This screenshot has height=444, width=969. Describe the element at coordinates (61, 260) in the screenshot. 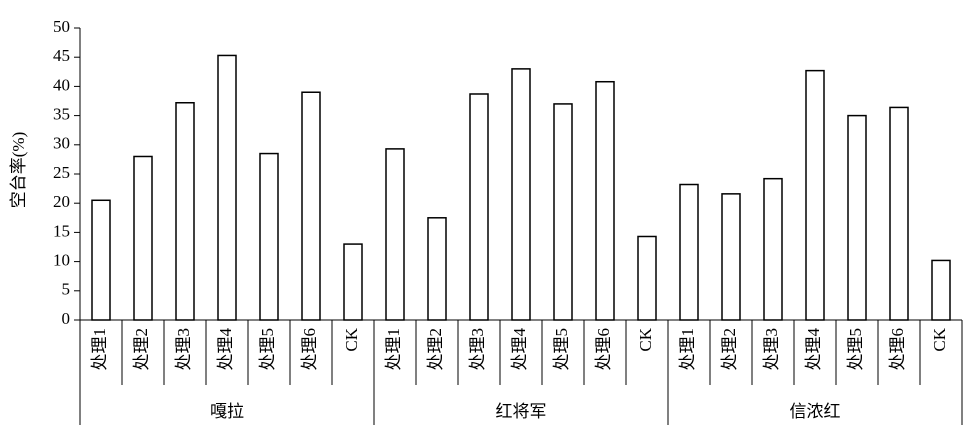

I see `y-tick-label: 10` at that location.